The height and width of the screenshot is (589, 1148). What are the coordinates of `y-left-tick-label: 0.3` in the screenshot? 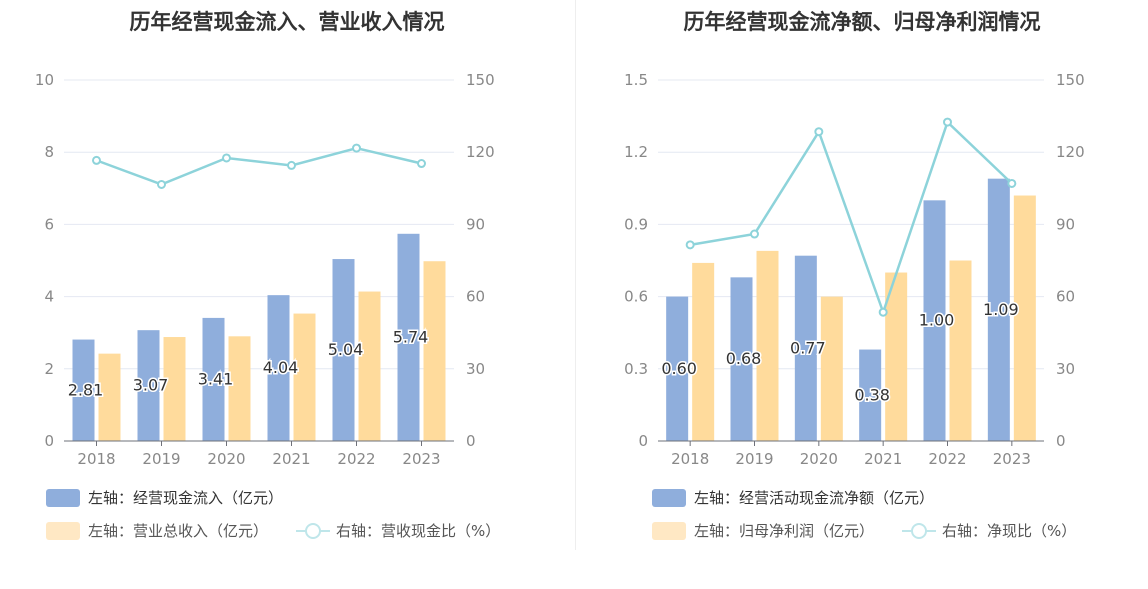 It's located at (636, 369).